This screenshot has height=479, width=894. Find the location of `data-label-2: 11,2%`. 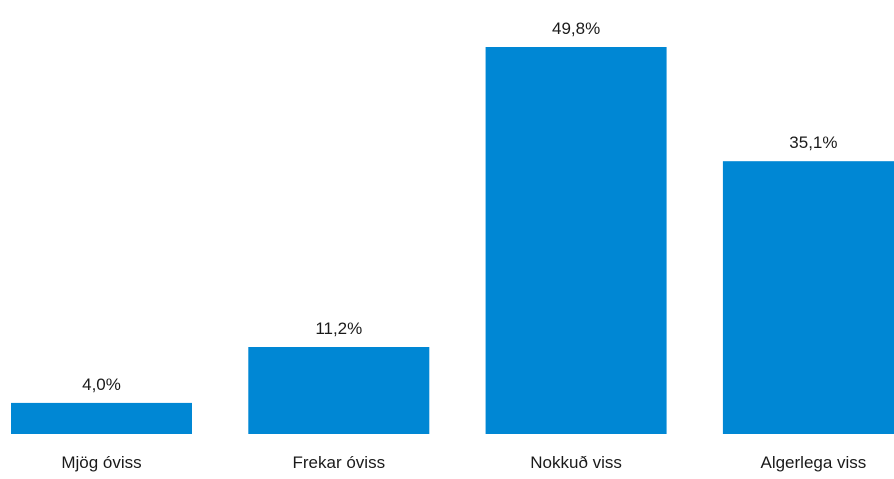

data-label-2: 11,2% is located at coordinates (338, 328).